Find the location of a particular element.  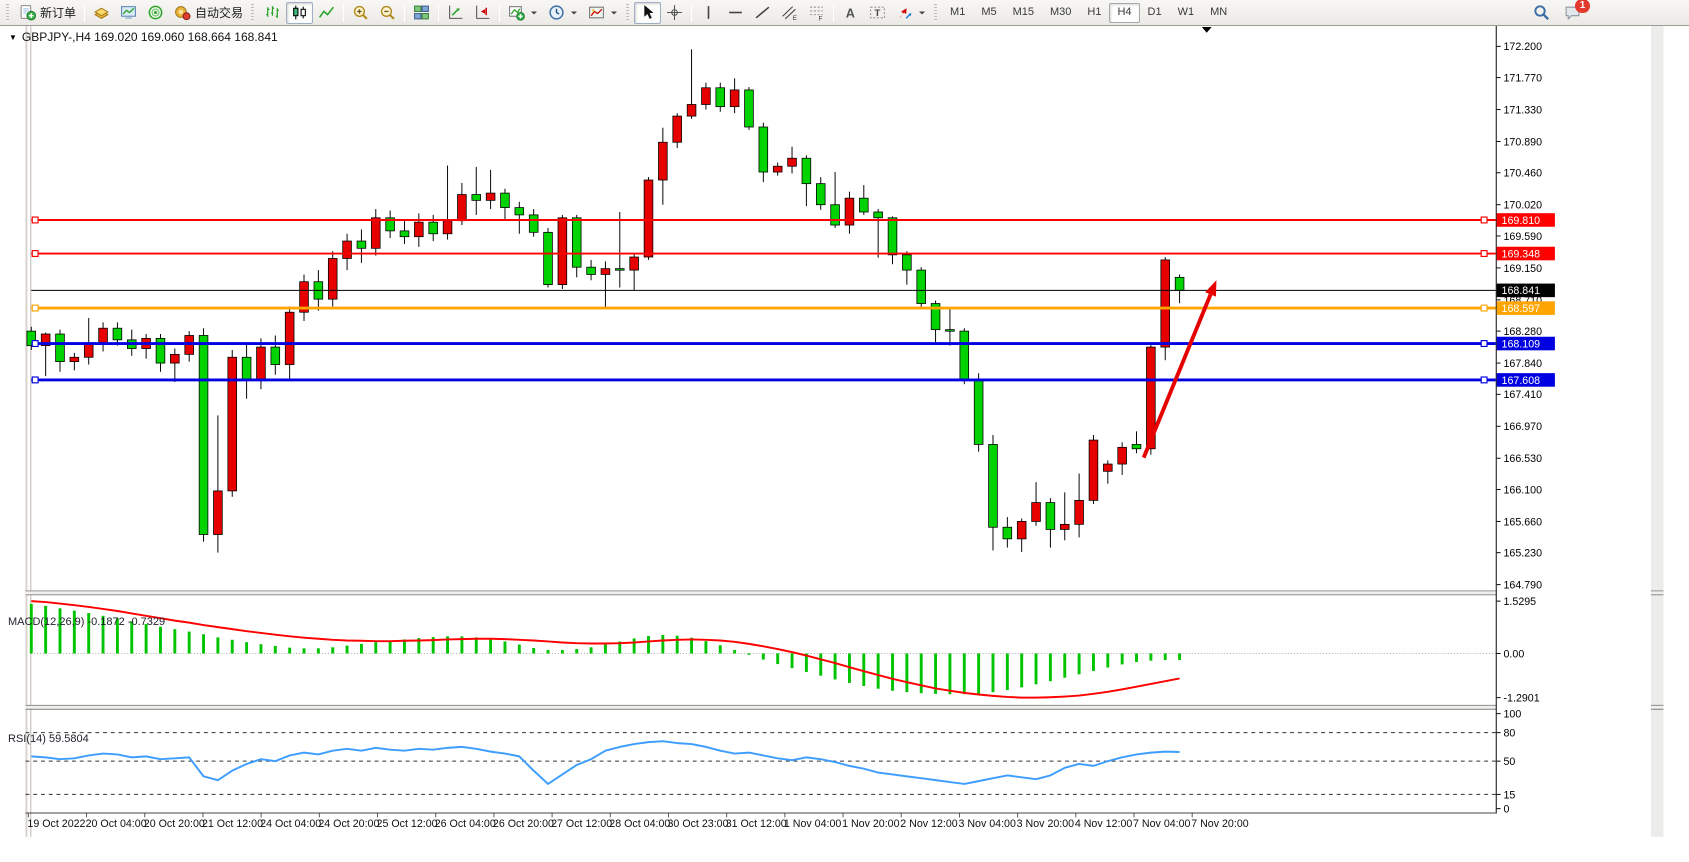

arrows-button is located at coordinates (911, 13).